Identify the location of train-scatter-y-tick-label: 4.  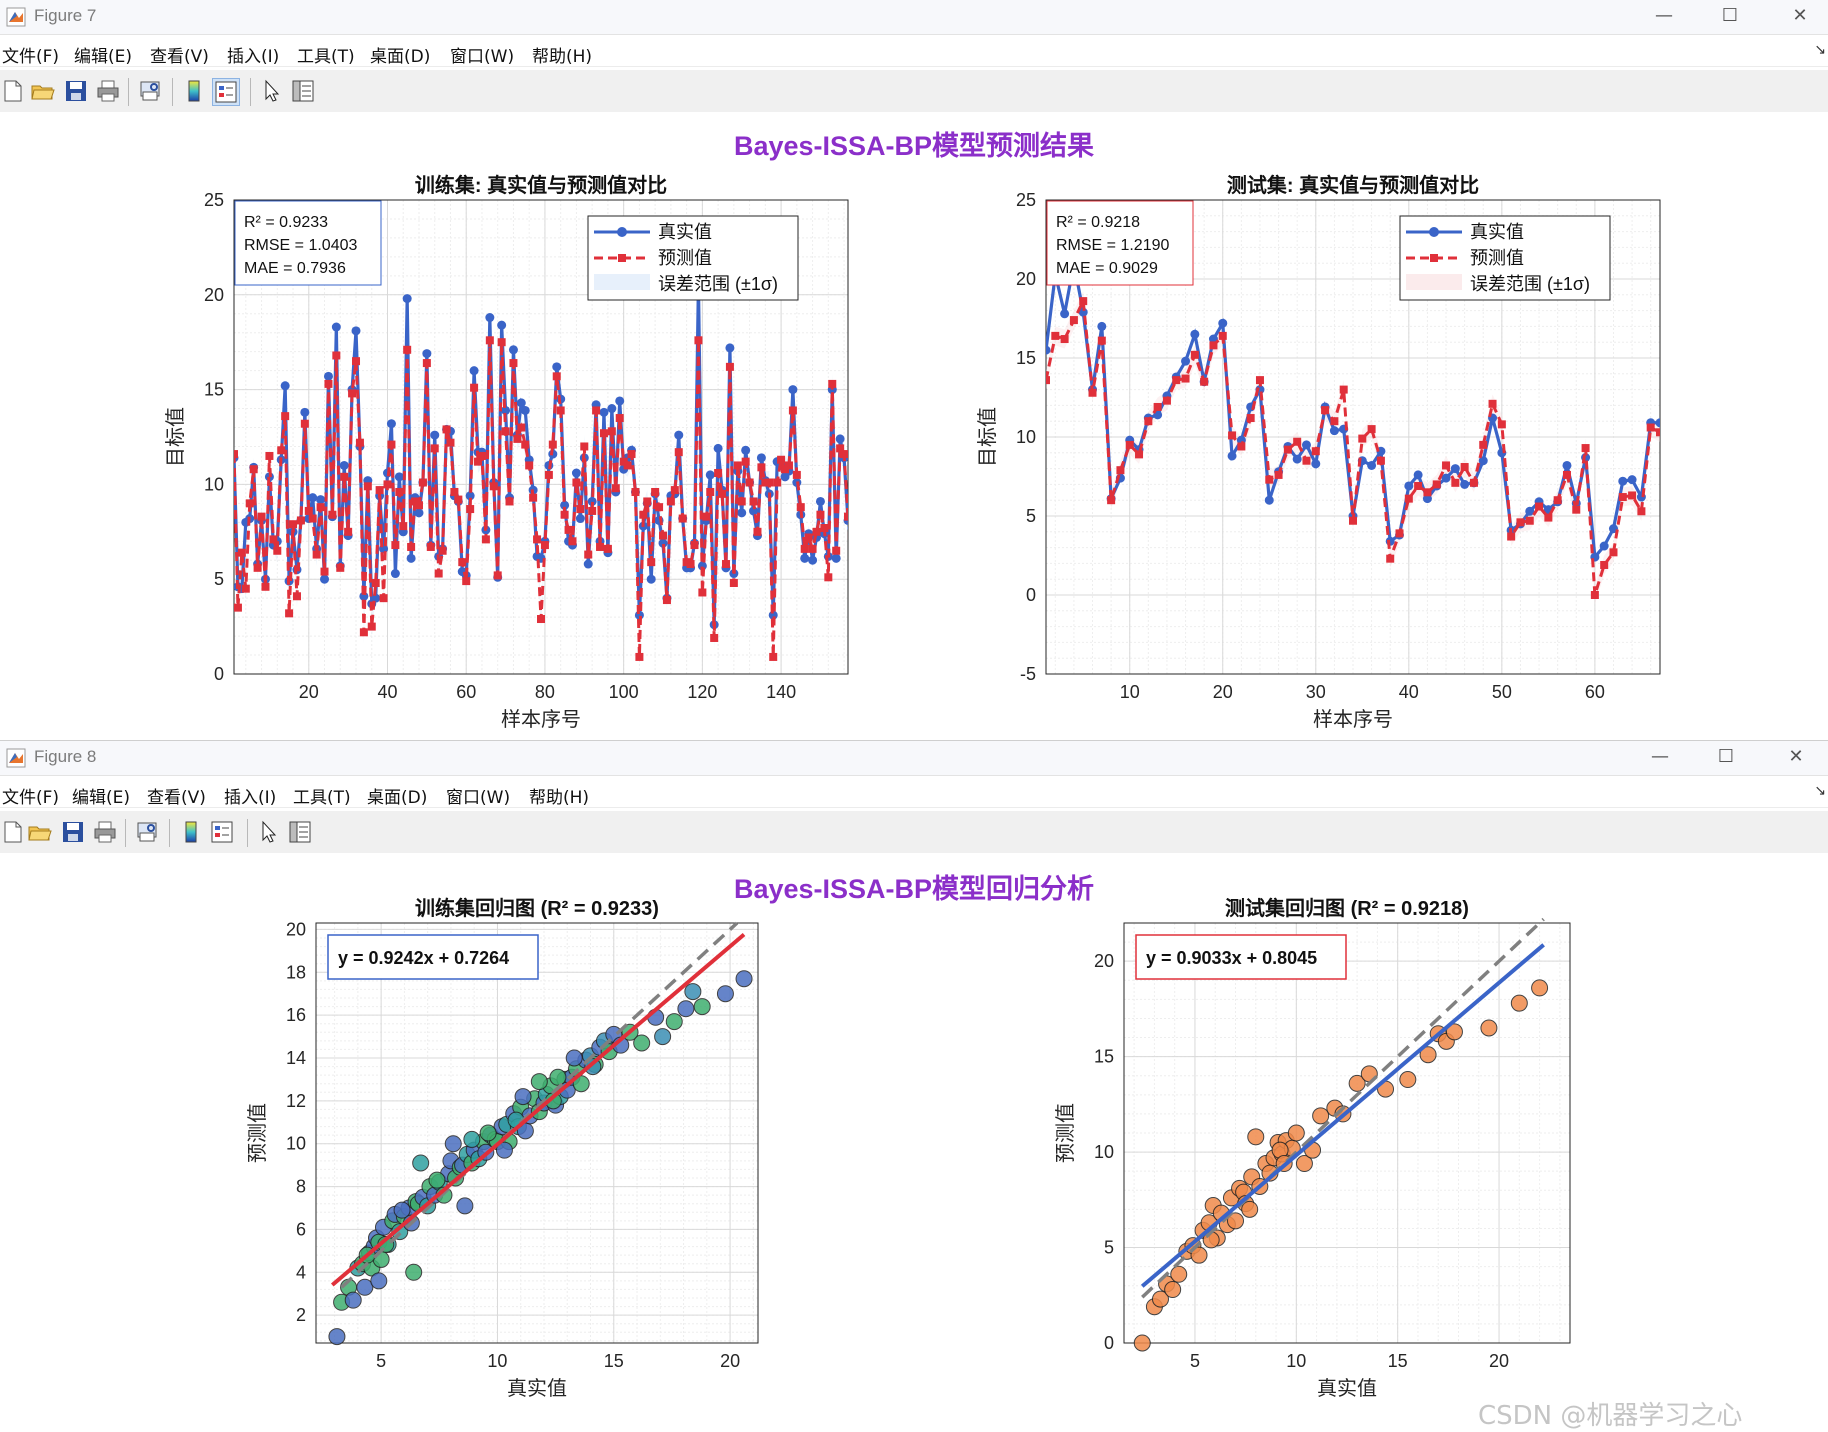
(301, 1272).